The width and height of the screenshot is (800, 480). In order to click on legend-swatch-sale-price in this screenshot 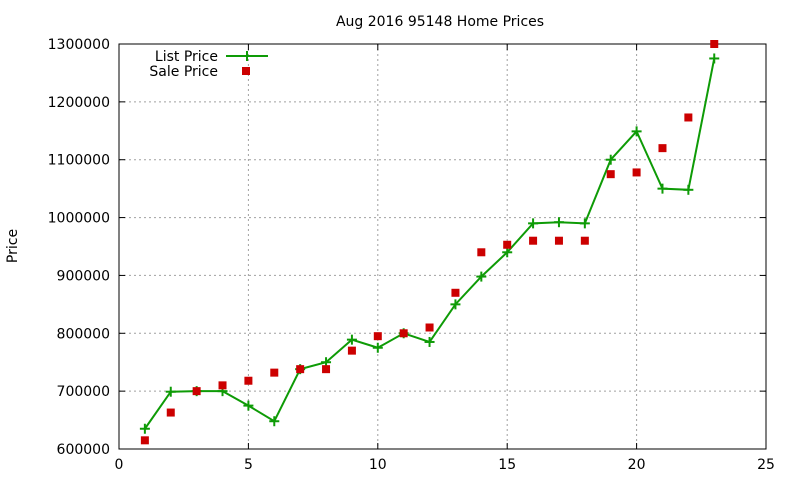, I will do `click(246, 71)`.